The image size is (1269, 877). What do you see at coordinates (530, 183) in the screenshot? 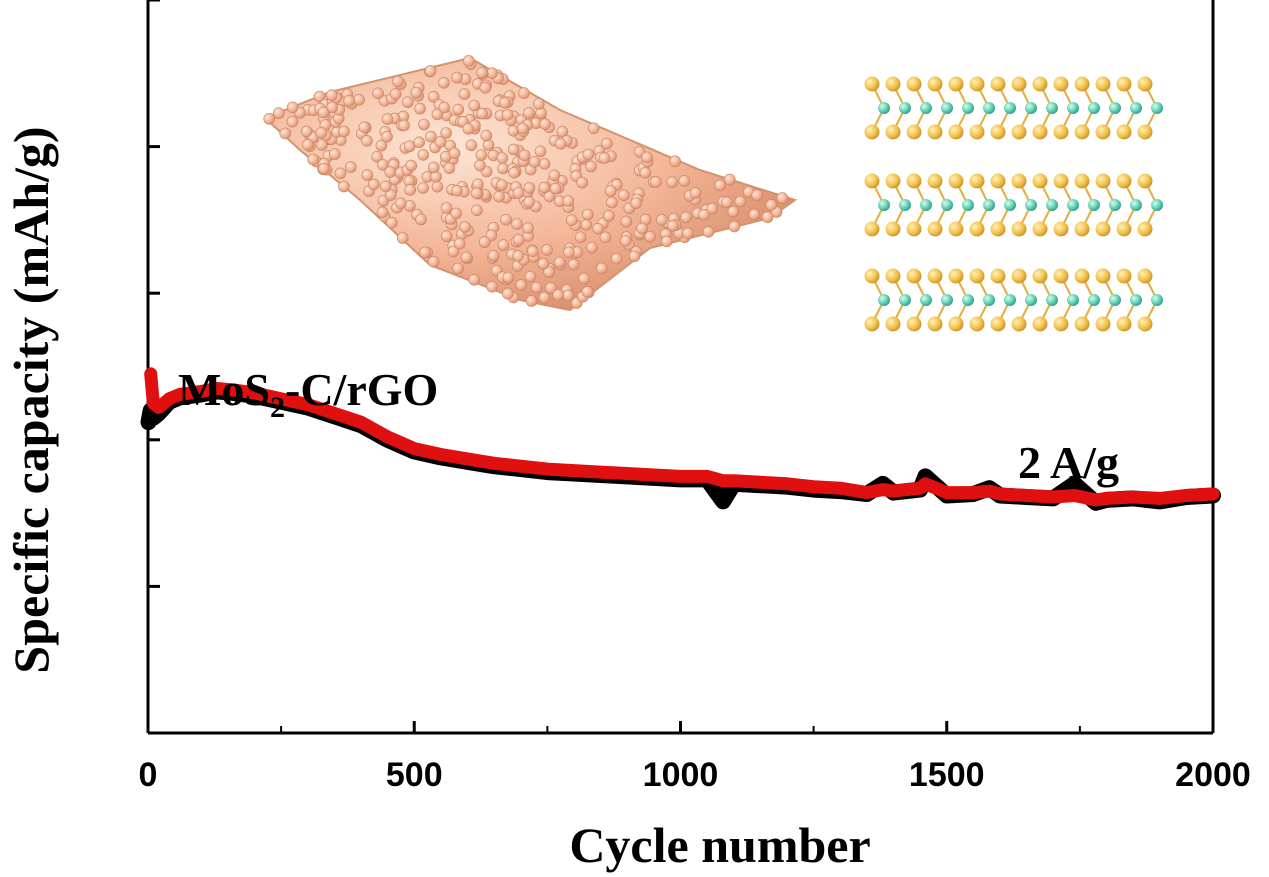
I see `nanosphere-sheet-inset` at bounding box center [530, 183].